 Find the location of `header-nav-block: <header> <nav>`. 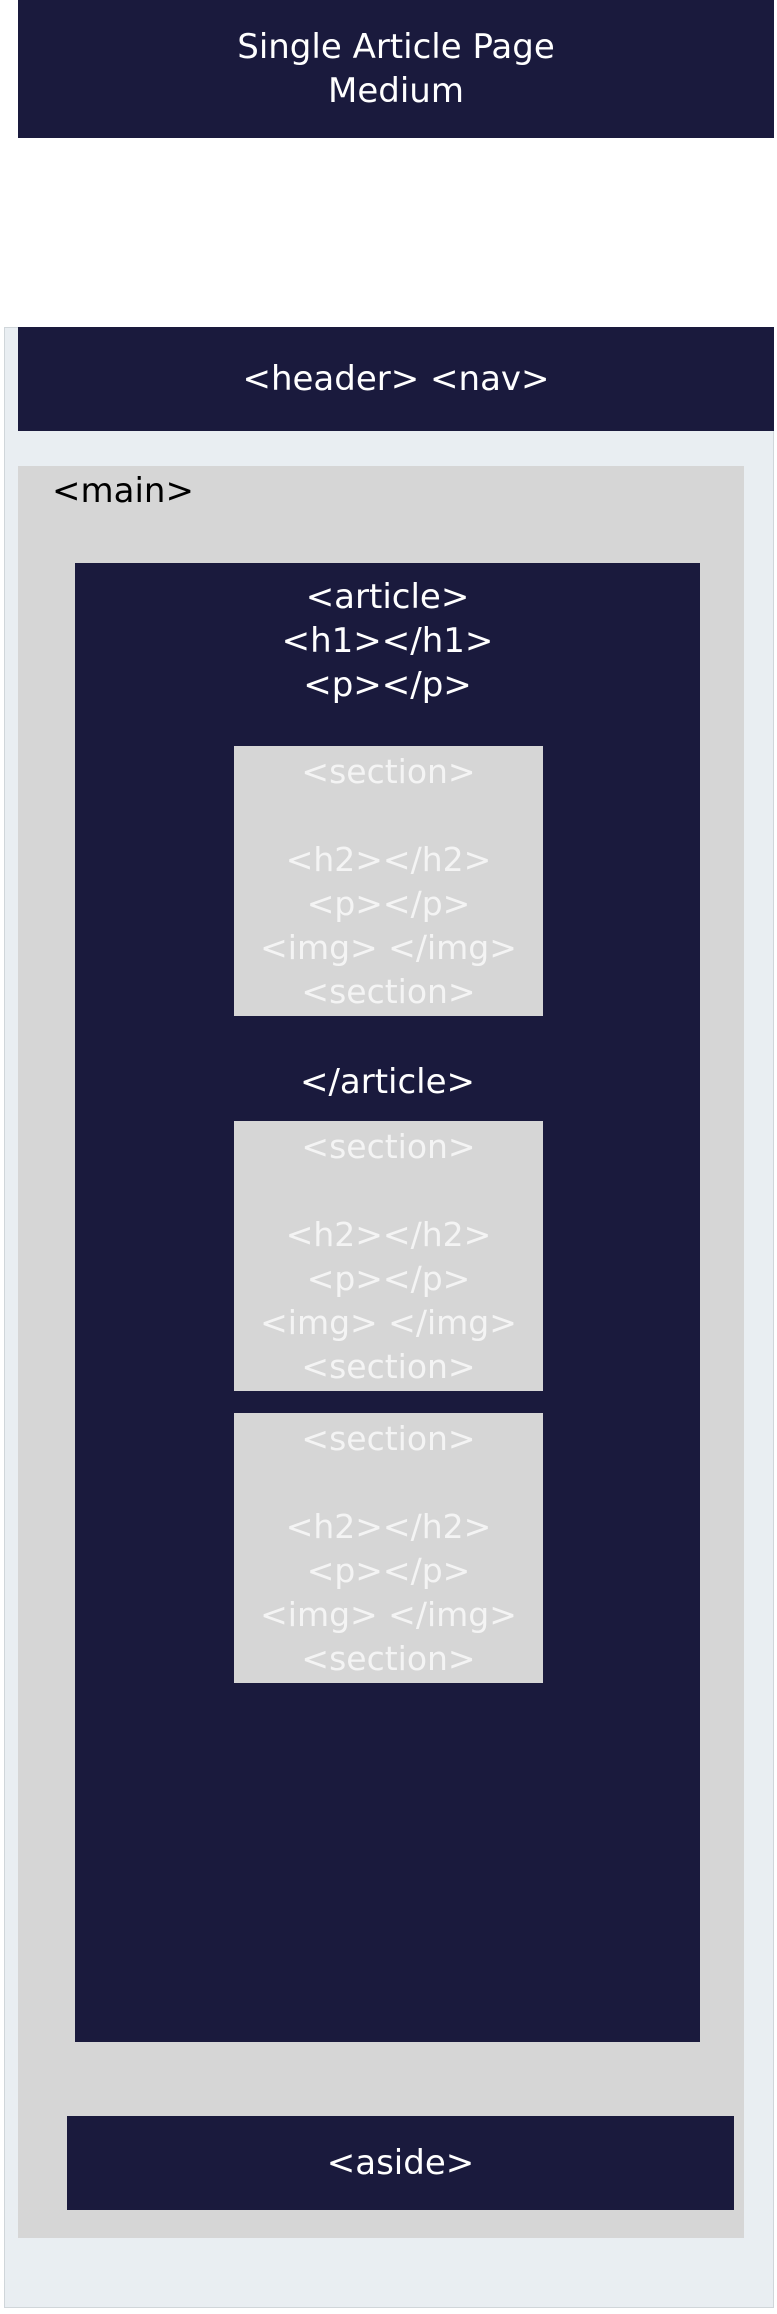

header-nav-block: <header> <nav> is located at coordinates (396, 379).